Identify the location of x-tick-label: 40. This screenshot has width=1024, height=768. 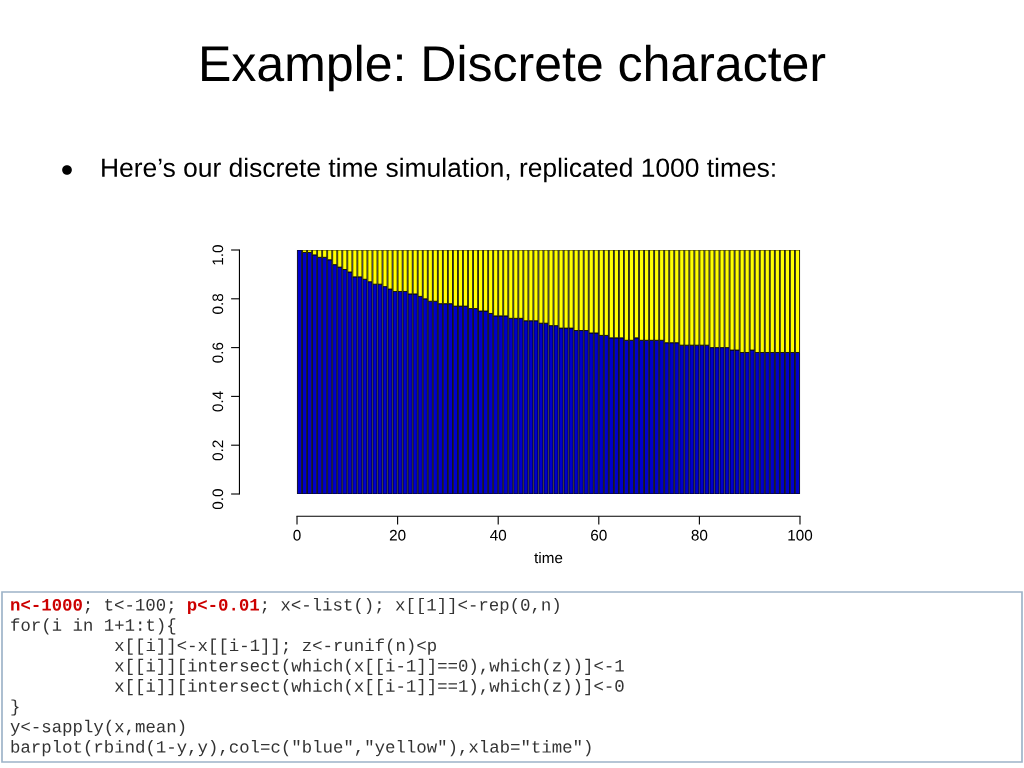
(498, 535).